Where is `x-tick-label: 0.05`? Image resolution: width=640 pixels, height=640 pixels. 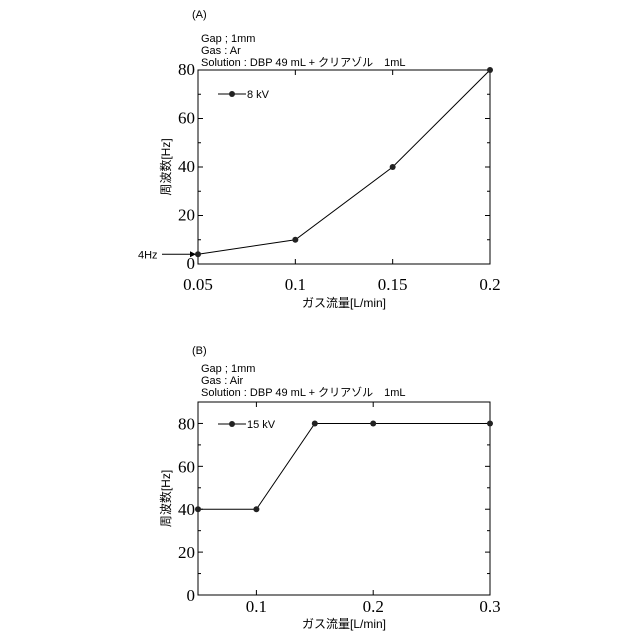
x-tick-label: 0.05 is located at coordinates (198, 284).